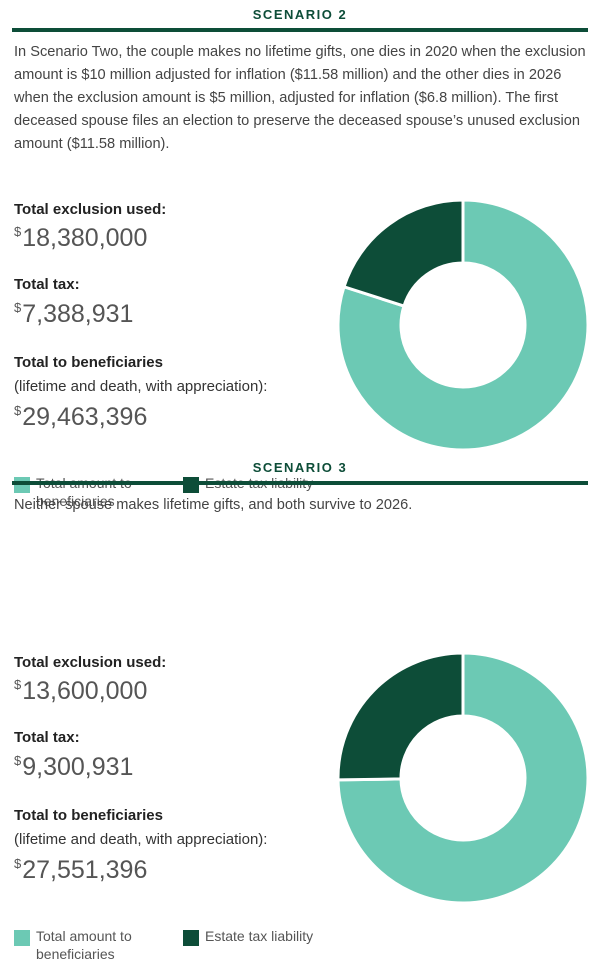 Image resolution: width=600 pixels, height=963 pixels. I want to click on amount-value: 9,300,931, so click(78, 767).